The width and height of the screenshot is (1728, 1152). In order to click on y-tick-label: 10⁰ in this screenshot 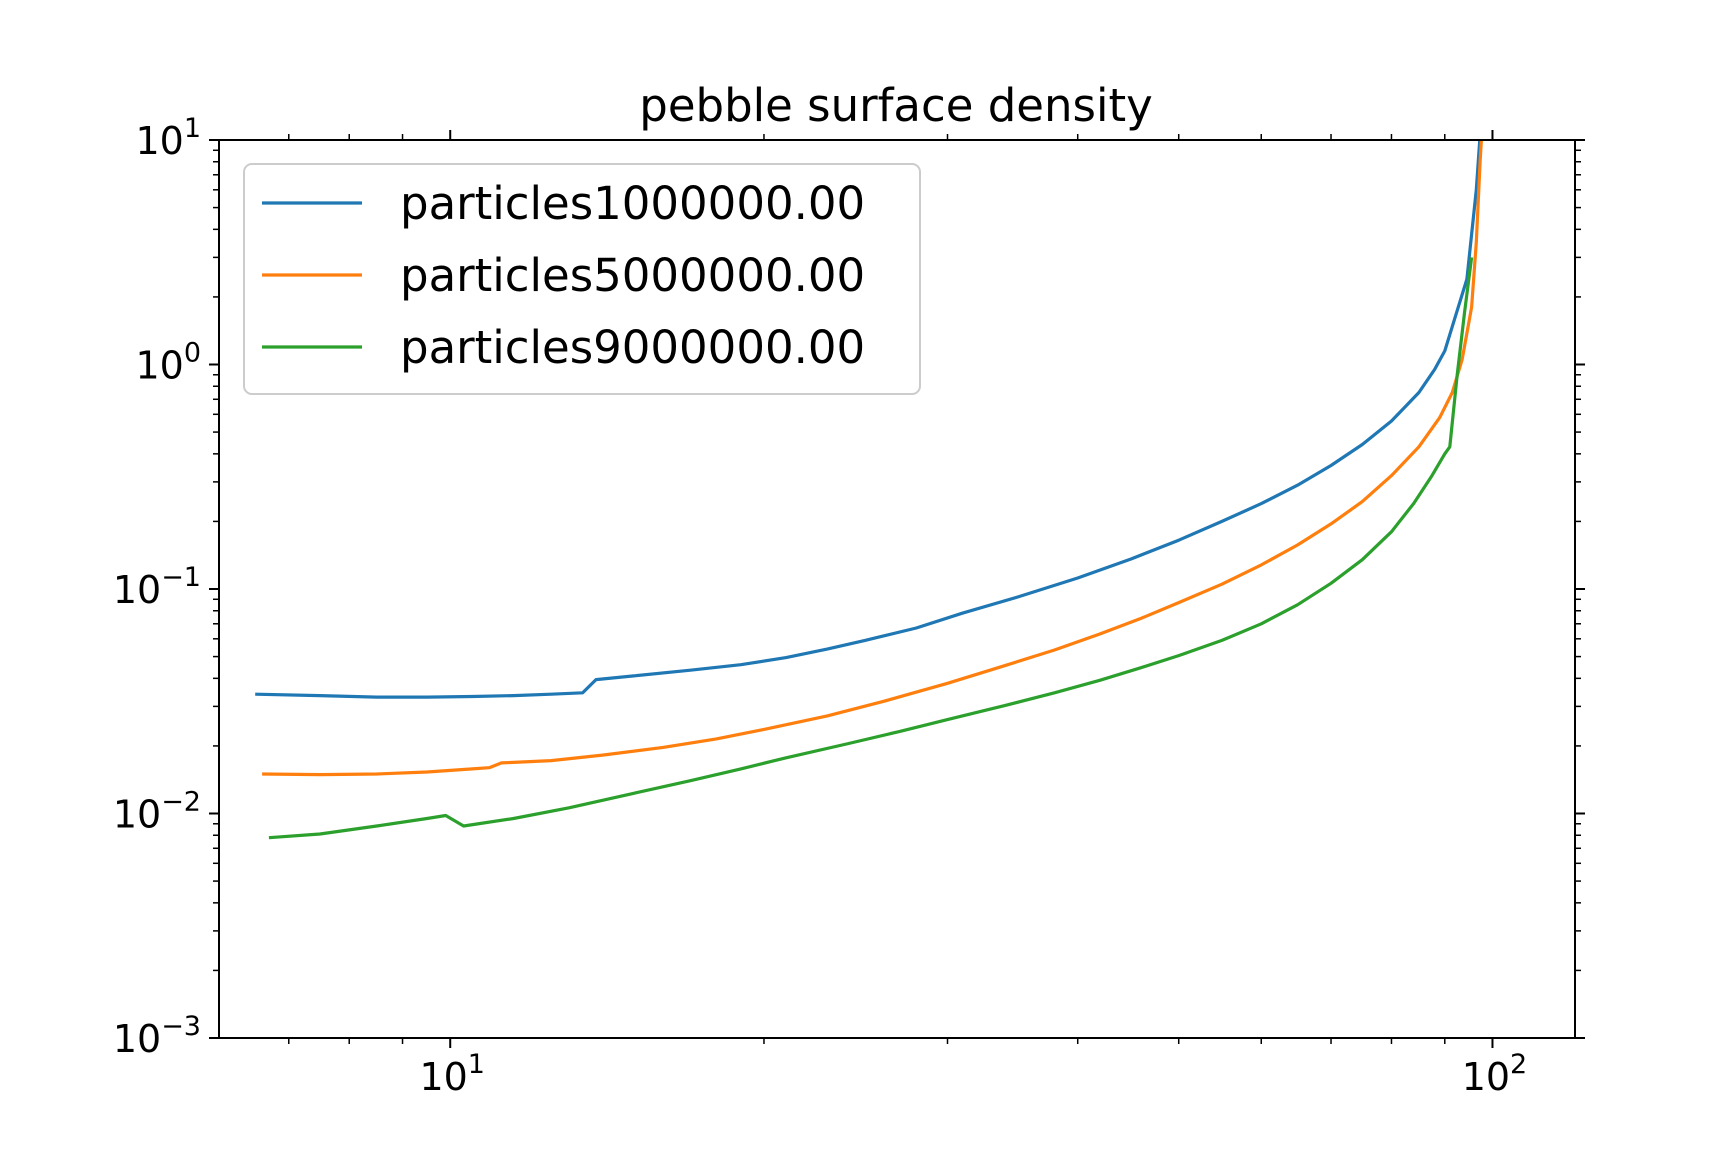, I will do `click(168, 363)`.